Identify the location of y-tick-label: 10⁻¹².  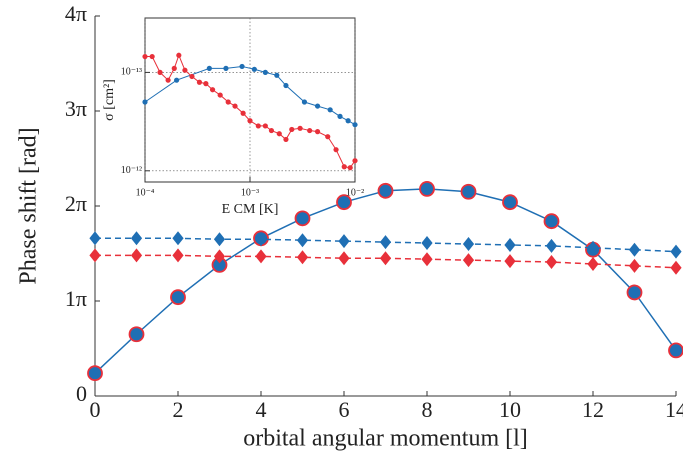
(131, 170).